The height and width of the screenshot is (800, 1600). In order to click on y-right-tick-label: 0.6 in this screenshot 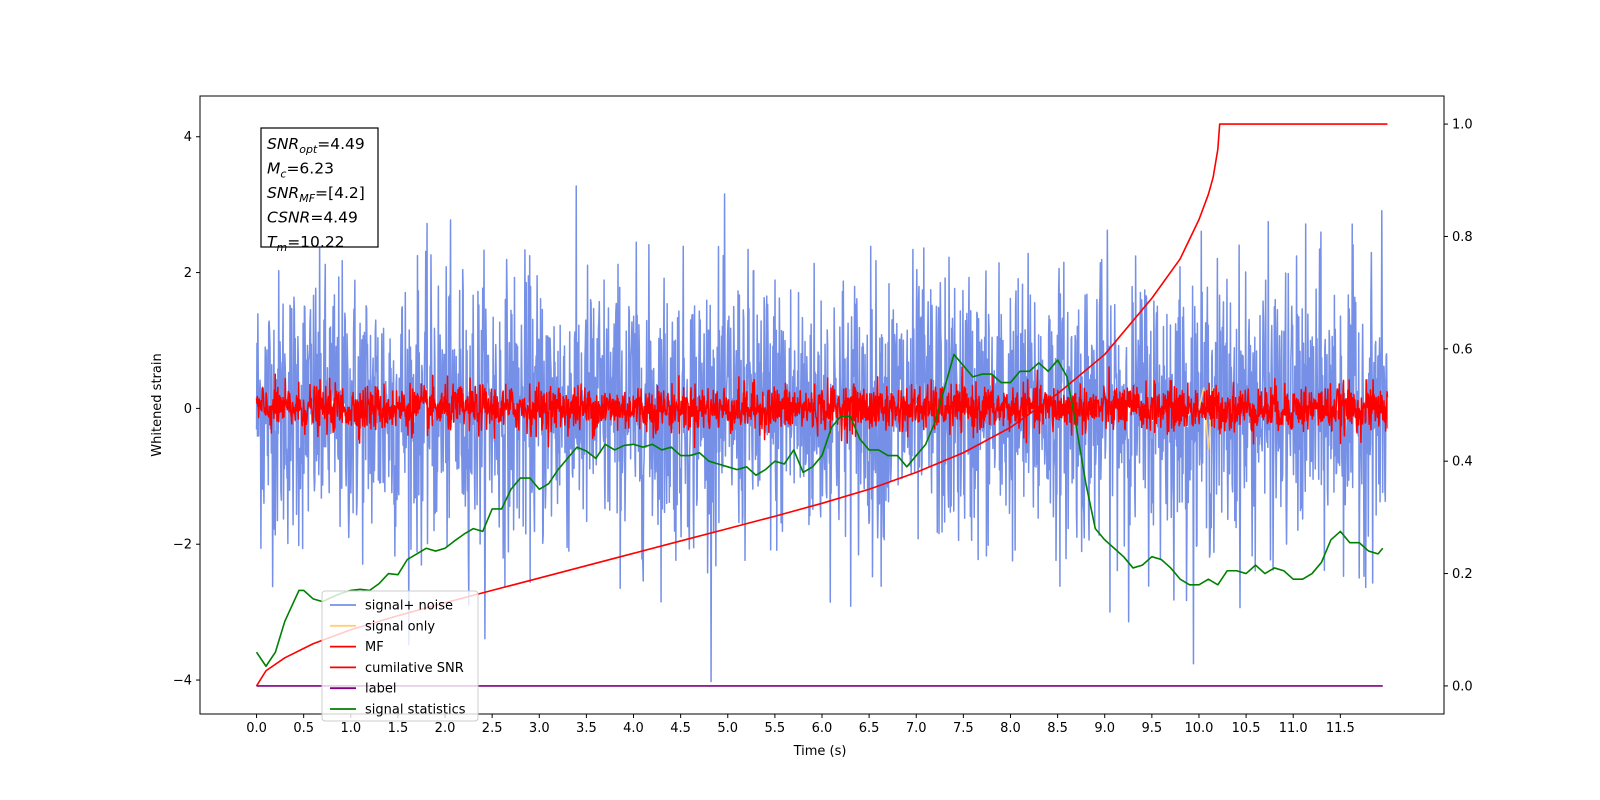, I will do `click(1462, 349)`.